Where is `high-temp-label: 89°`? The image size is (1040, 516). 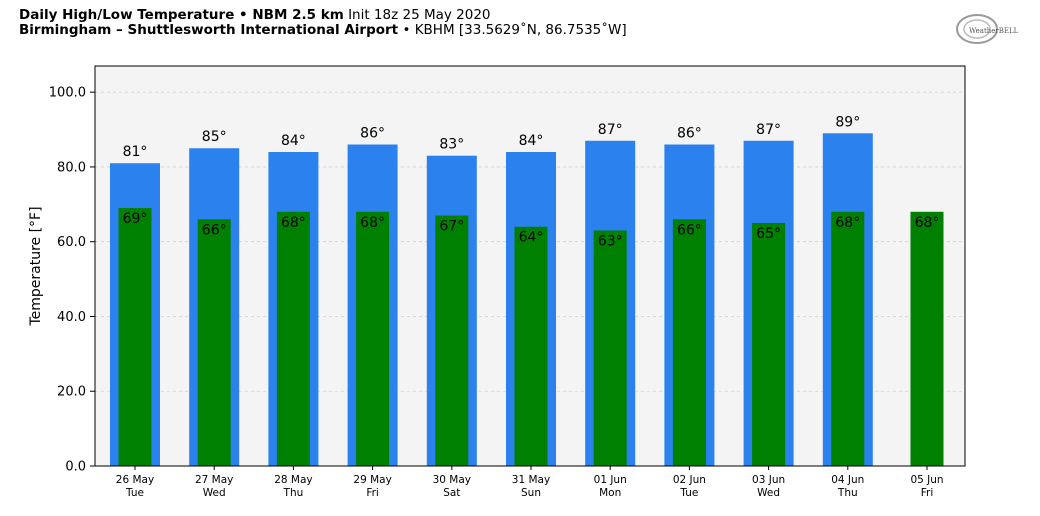 high-temp-label: 89° is located at coordinates (847, 122).